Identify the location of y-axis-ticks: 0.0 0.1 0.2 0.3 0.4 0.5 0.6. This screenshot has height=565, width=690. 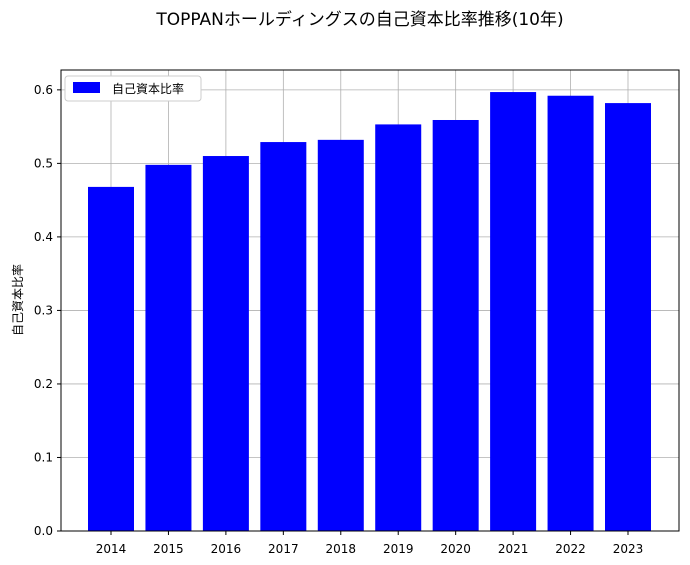
(47, 310).